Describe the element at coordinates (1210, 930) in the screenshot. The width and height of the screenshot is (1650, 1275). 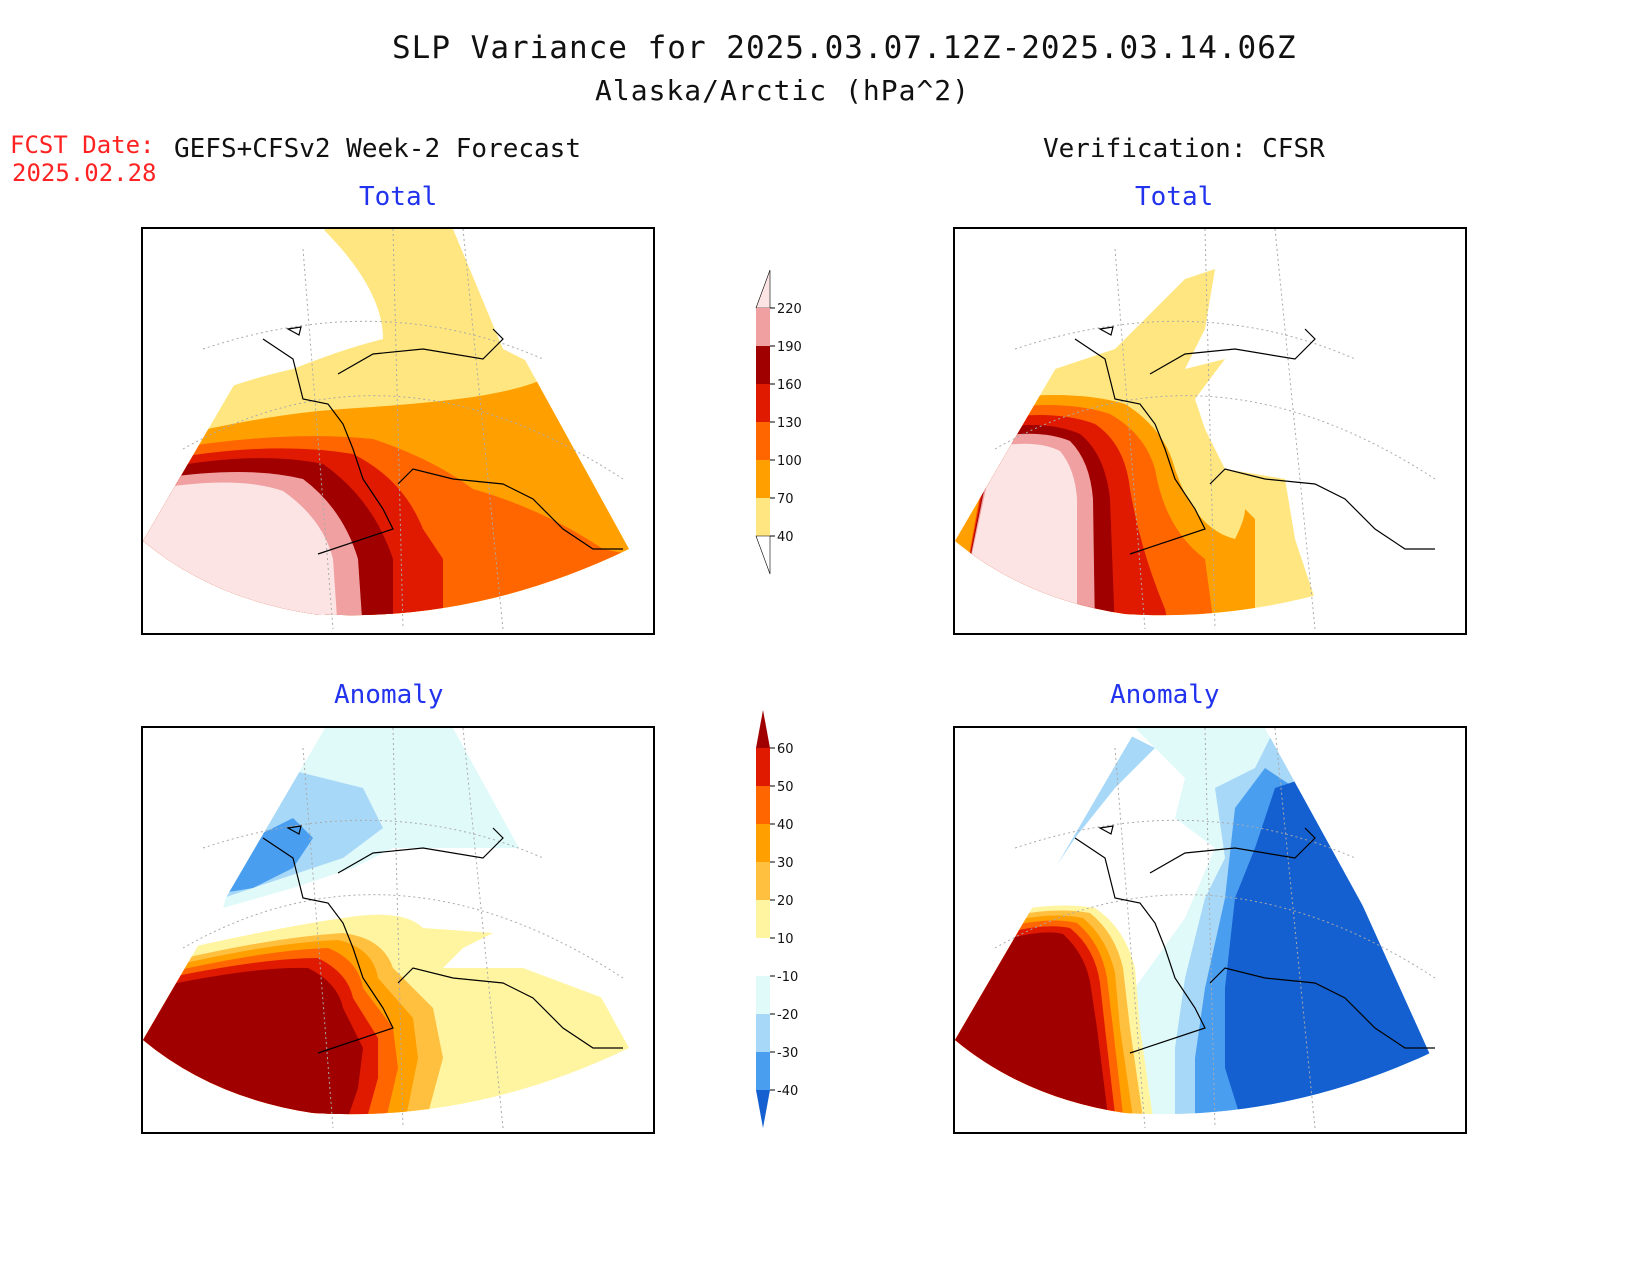
I see `verif-anomaly-map` at that location.